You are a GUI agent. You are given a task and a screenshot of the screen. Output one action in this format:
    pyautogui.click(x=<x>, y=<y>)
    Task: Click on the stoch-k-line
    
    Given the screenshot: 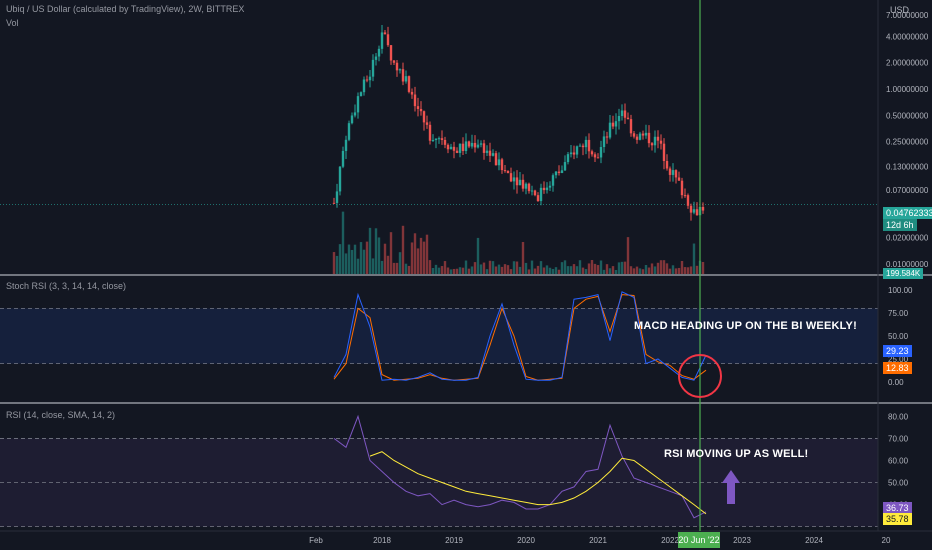 What is the action you would take?
    pyautogui.click(x=520, y=336)
    